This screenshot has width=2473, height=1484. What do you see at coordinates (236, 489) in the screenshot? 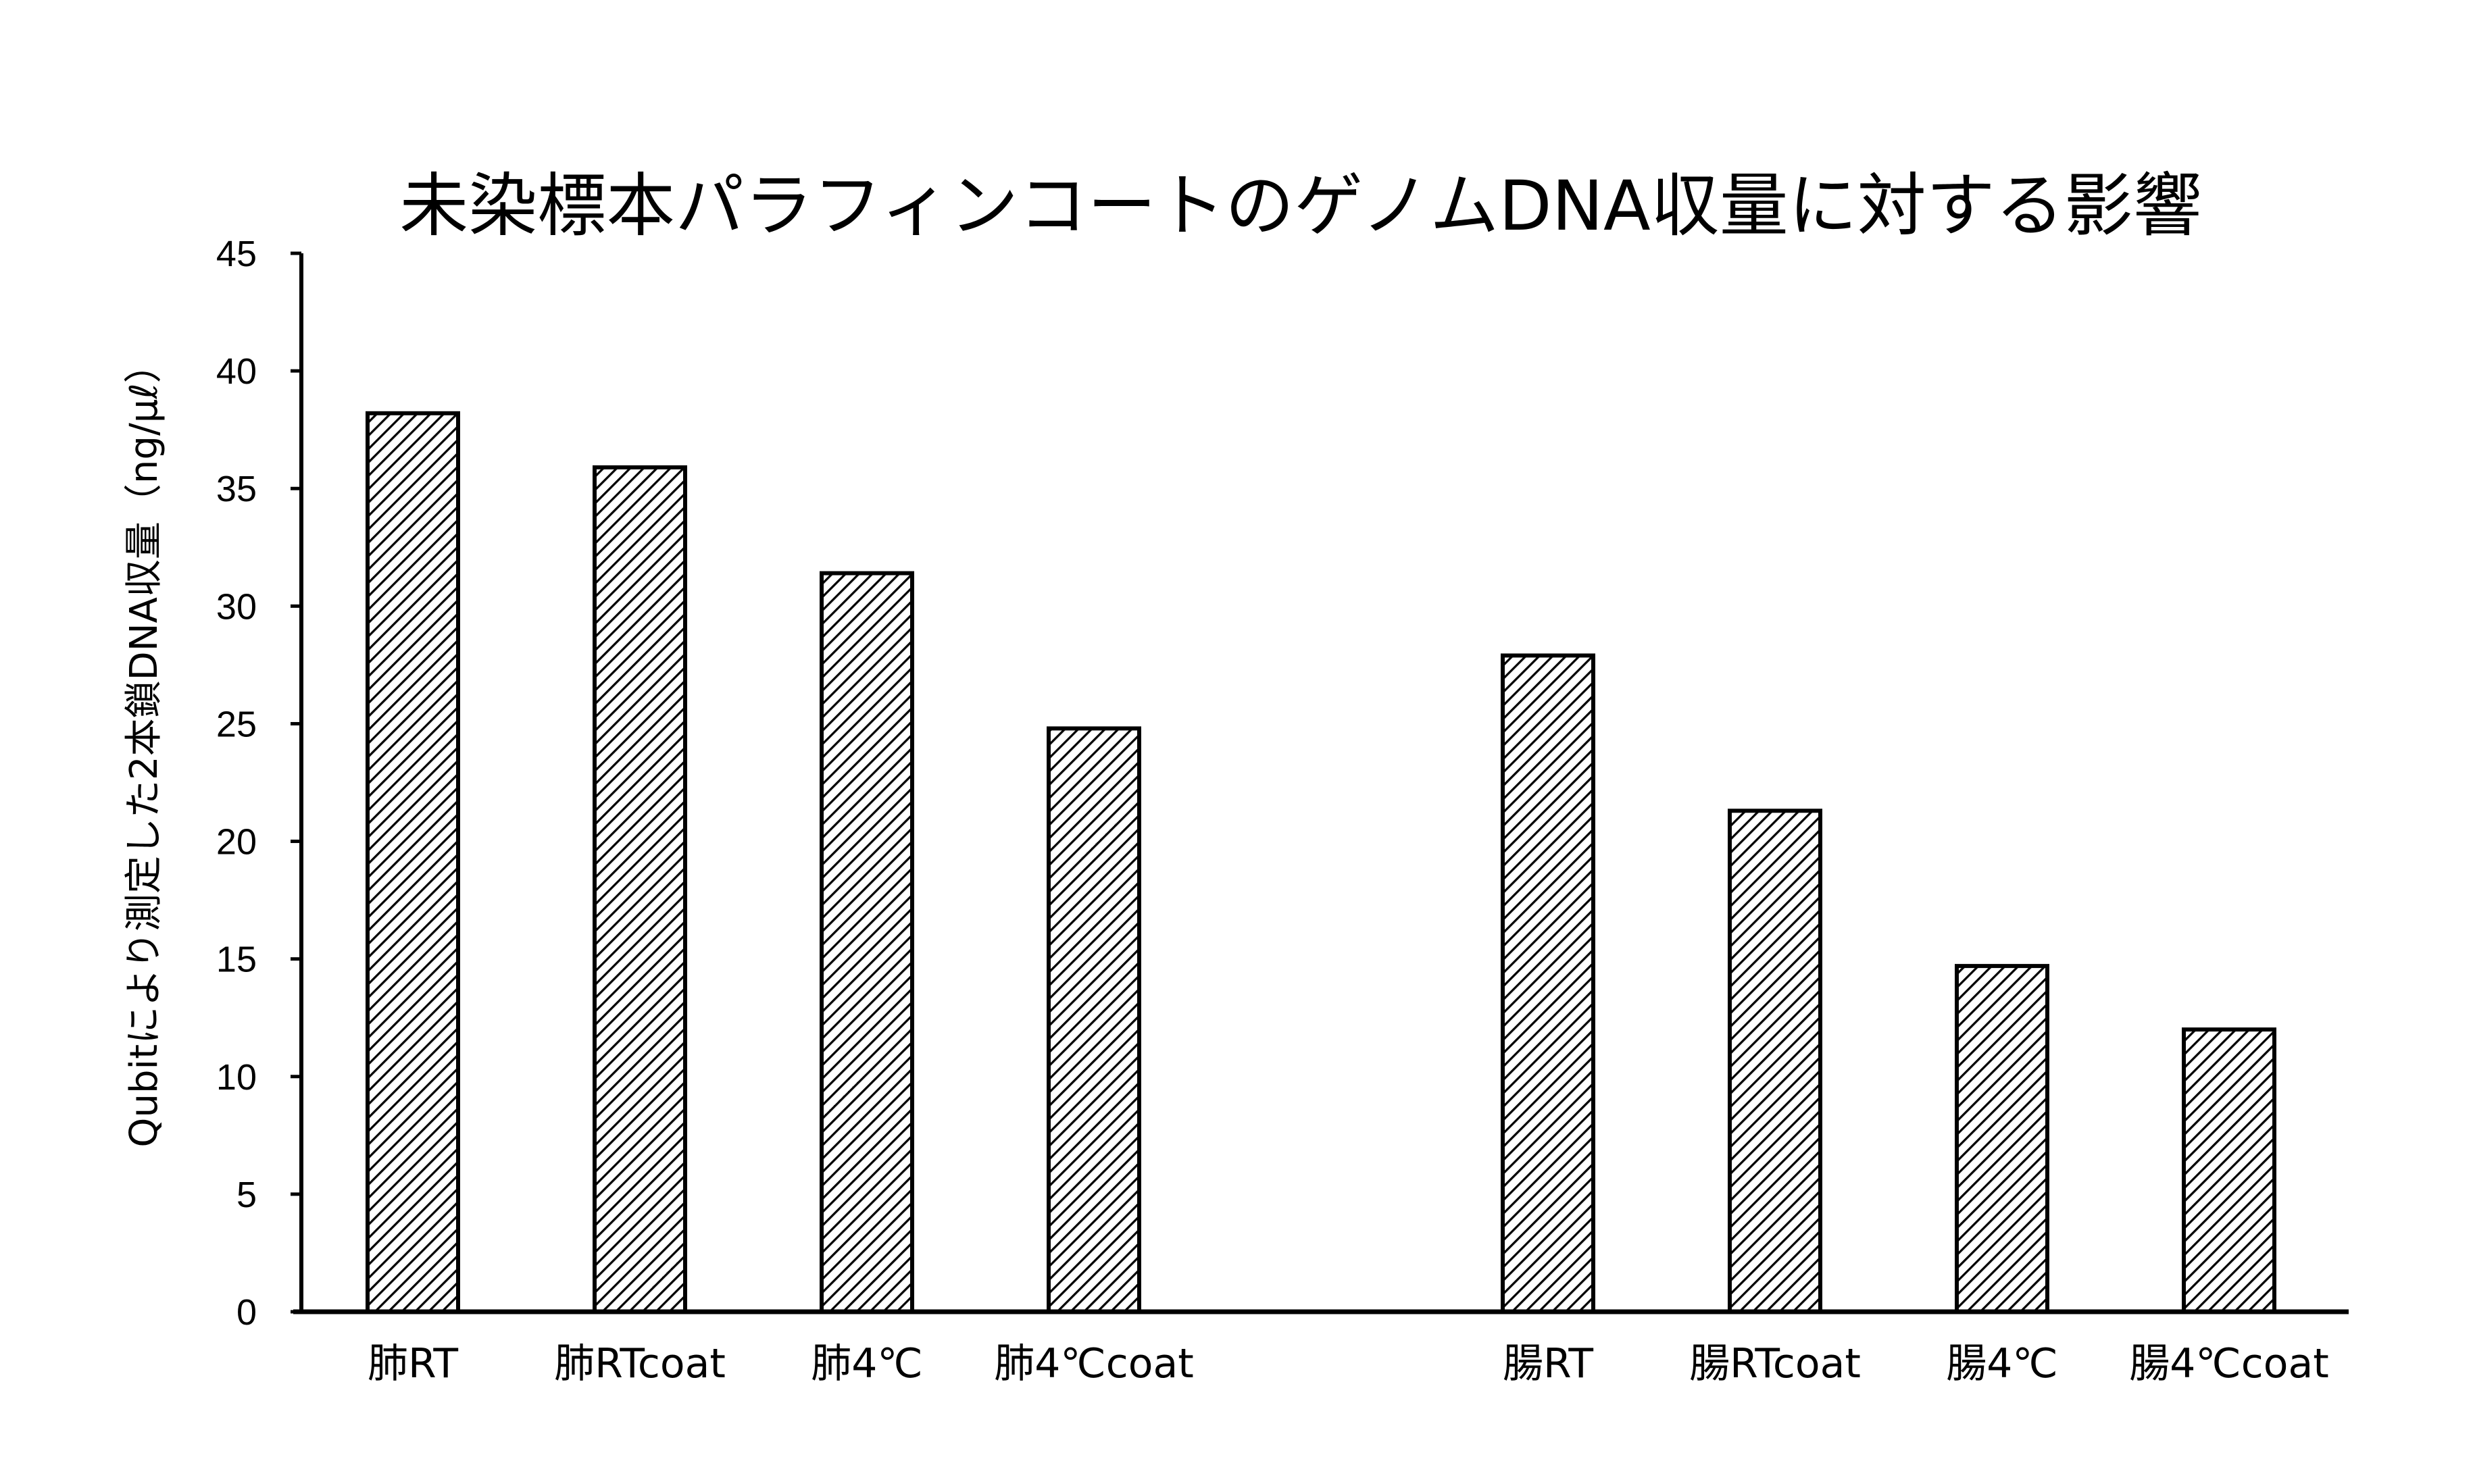
I see `y-tick-label: 35` at bounding box center [236, 489].